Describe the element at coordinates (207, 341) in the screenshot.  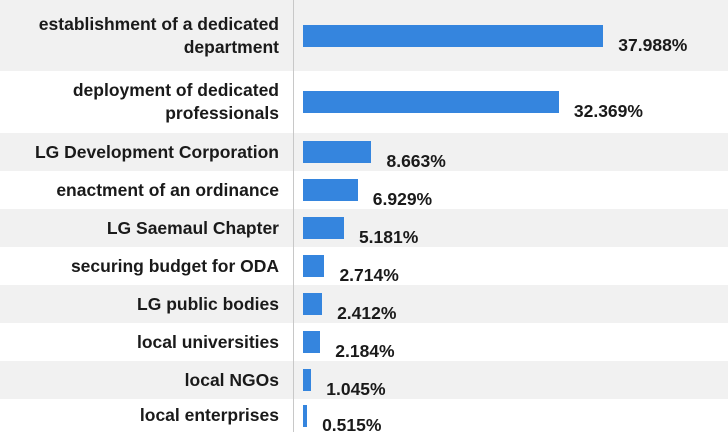
I see `category-label: local universities` at that location.